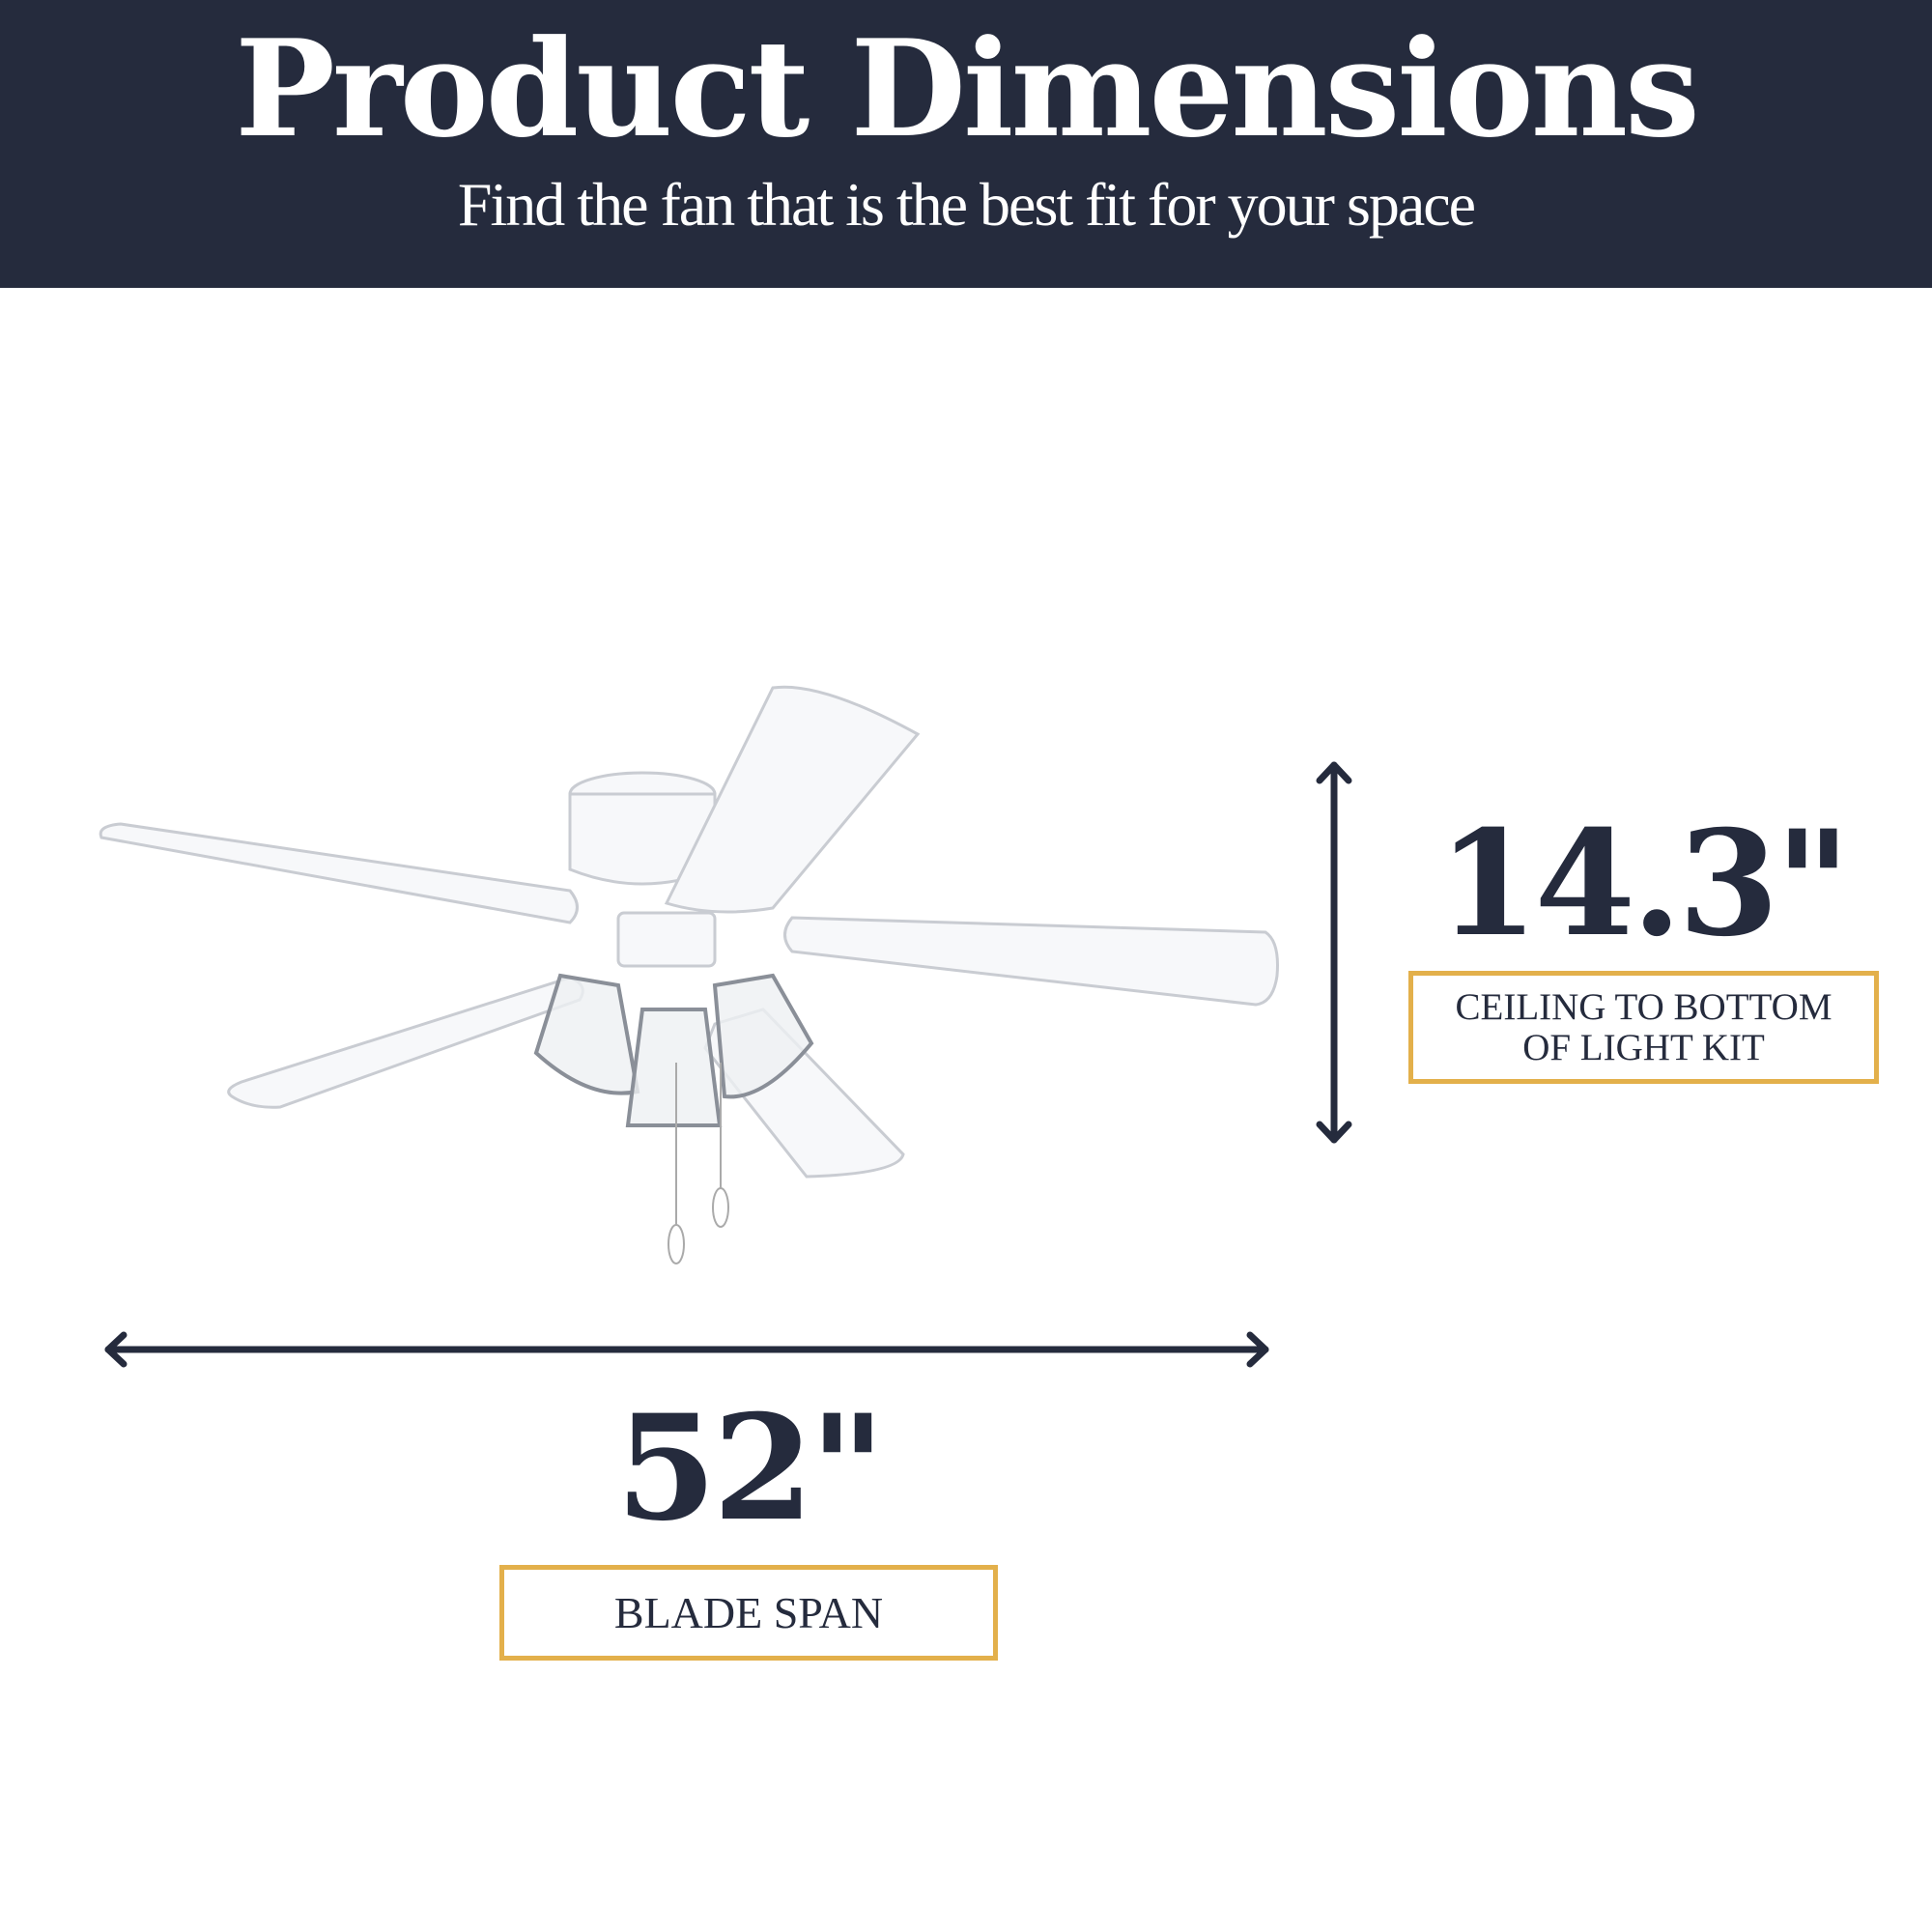 This screenshot has height=1932, width=1932. What do you see at coordinates (339, 873) in the screenshot?
I see `fan-blade-left` at bounding box center [339, 873].